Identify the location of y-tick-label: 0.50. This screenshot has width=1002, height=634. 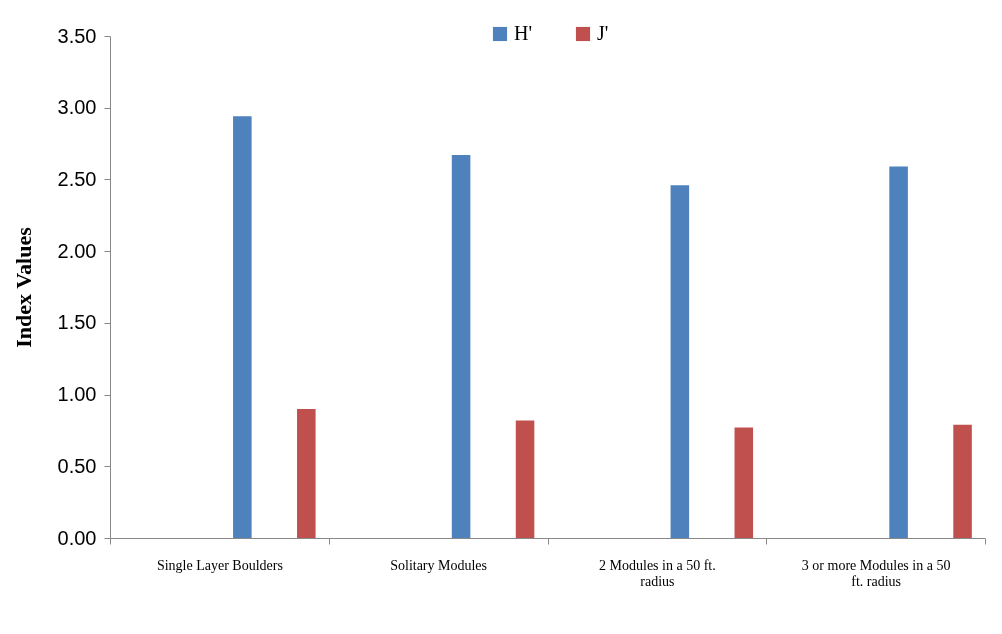
(77, 465).